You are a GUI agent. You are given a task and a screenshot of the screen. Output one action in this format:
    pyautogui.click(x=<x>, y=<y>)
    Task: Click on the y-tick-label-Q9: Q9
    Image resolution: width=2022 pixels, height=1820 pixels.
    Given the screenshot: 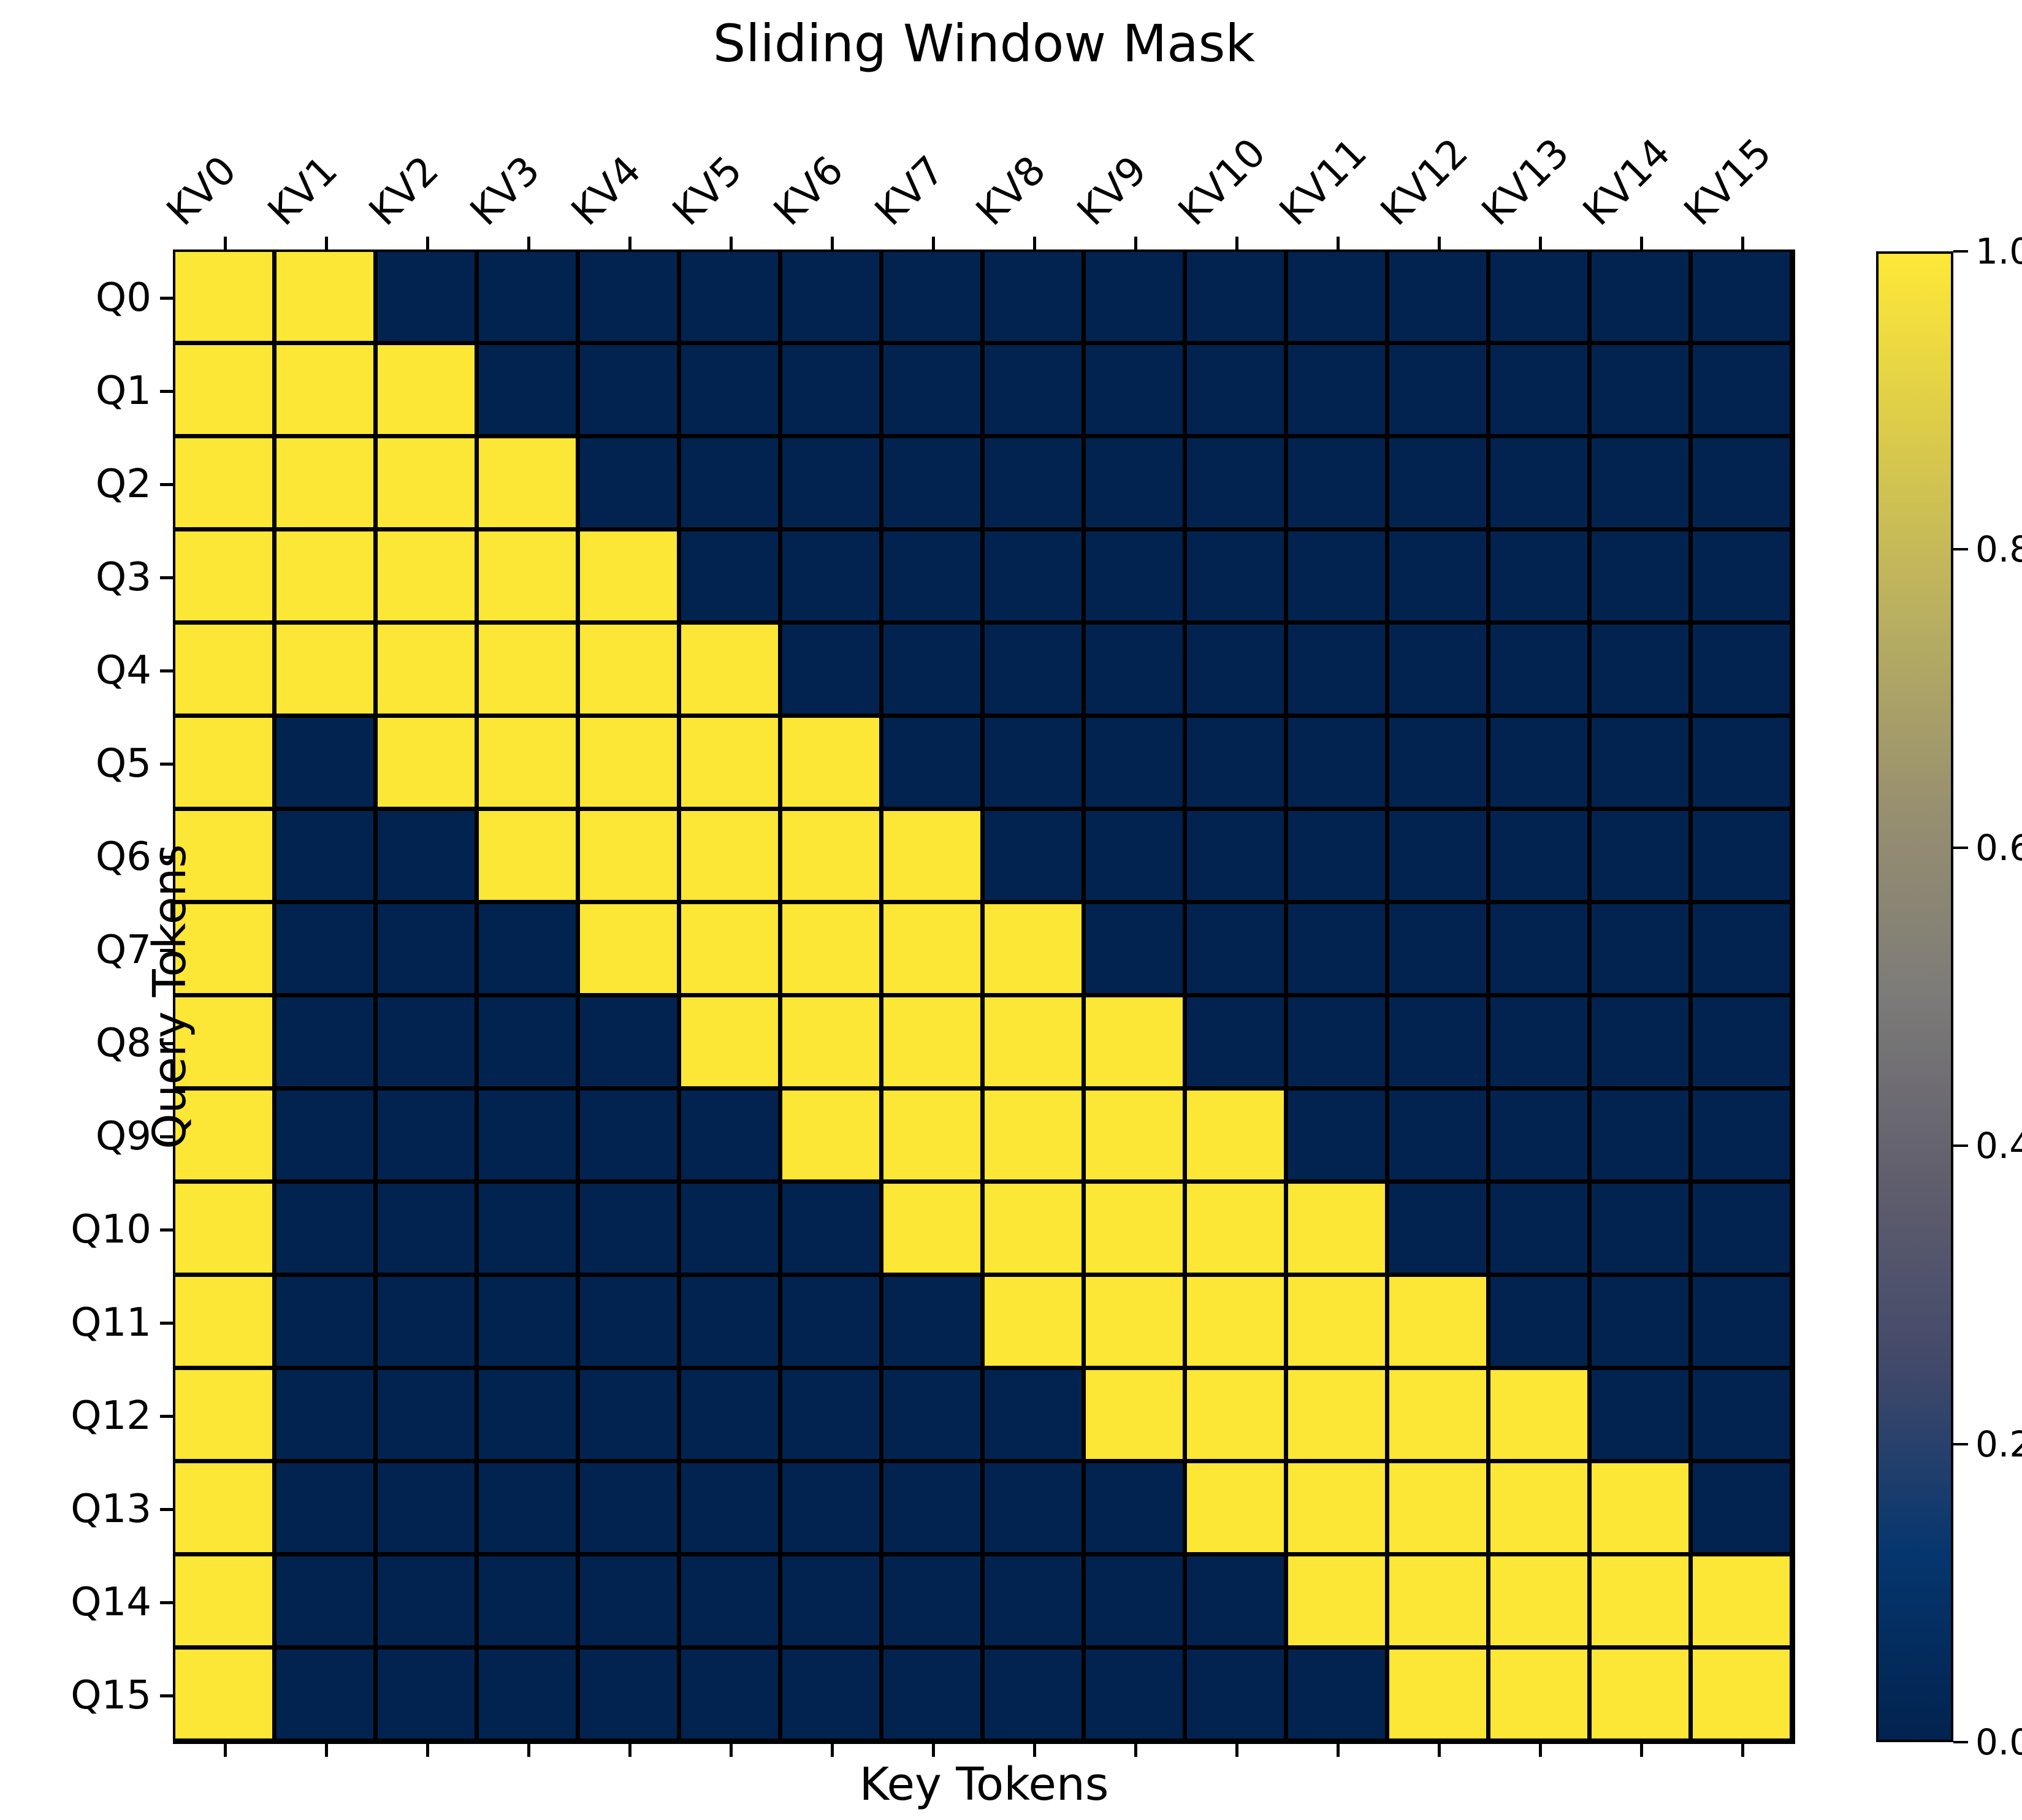 What is the action you would take?
    pyautogui.click(x=123, y=1136)
    